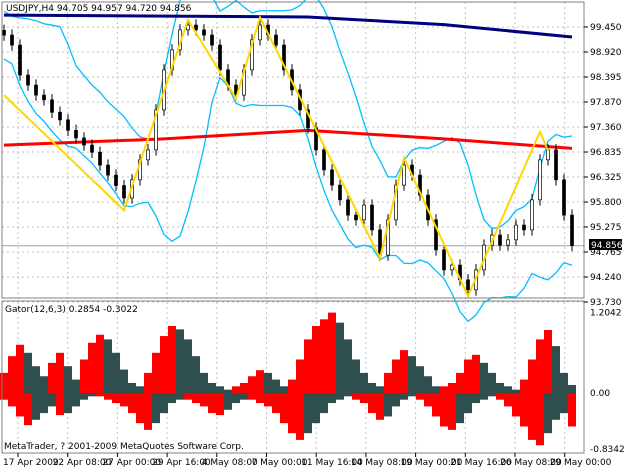  I want to click on gator-tick-label: 0.00, so click(600, 394).